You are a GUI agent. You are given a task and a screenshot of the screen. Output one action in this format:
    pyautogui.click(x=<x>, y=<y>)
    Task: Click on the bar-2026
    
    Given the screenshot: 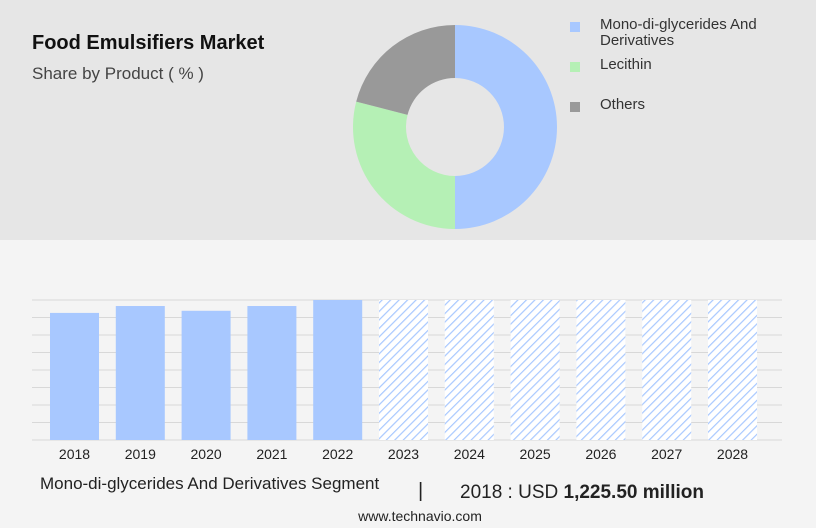 What is the action you would take?
    pyautogui.click(x=601, y=370)
    